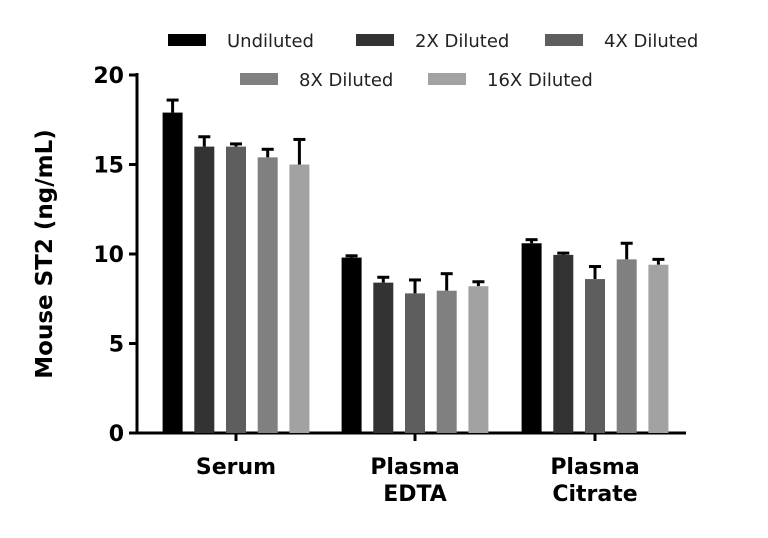 This screenshot has height=538, width=768. Describe the element at coordinates (540, 80) in the screenshot. I see `legend-label: 16X Diluted` at that location.